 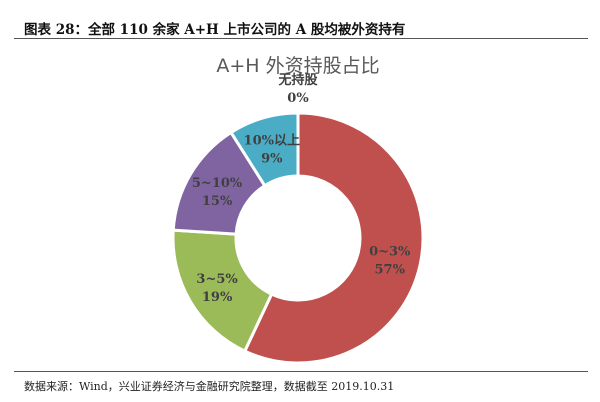 I want to click on data-label: 19%, so click(x=217, y=297).